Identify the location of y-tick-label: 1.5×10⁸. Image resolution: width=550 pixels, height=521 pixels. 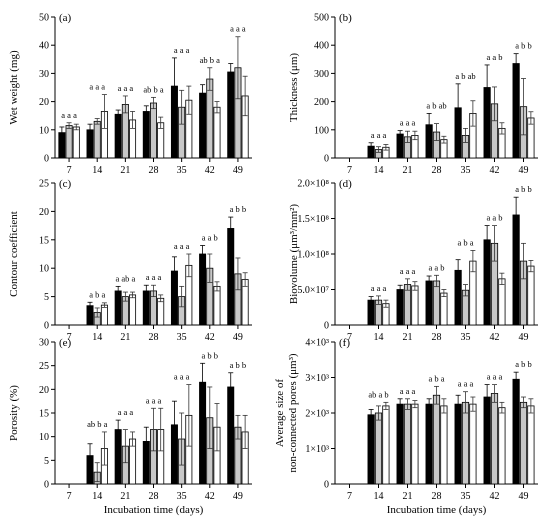
(313, 219).